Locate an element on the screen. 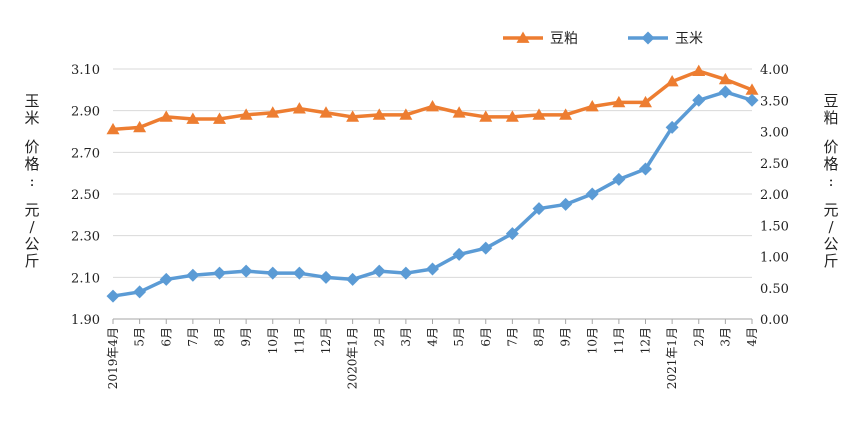 The image size is (850, 444). axis-label-char: 米 is located at coordinates (31, 118).